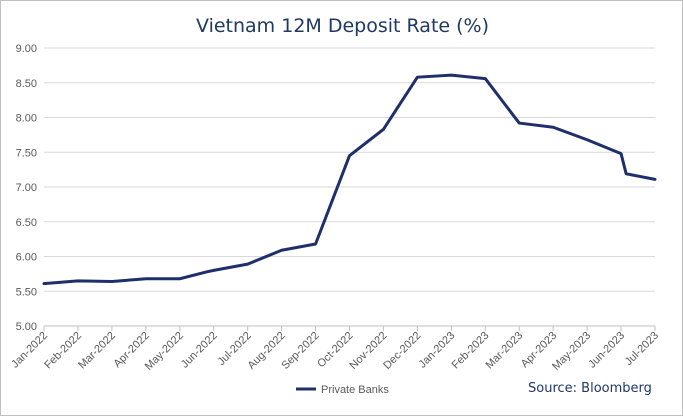  Describe the element at coordinates (606, 350) in the screenshot. I see `x-tick-label: Jun-2023` at that location.